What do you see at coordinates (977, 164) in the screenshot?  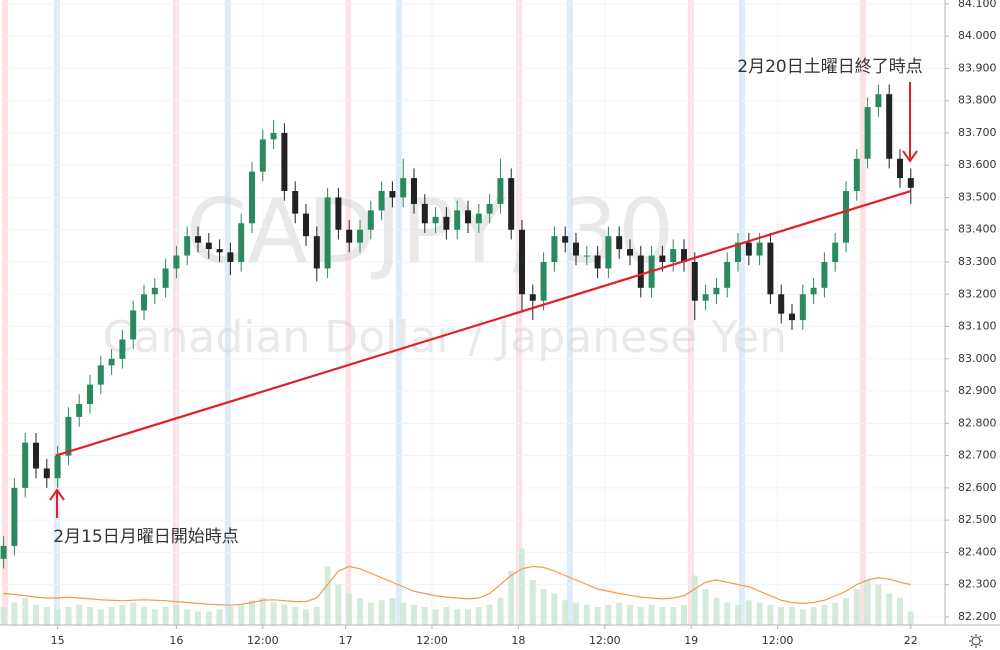 I see `y-tick-label: 83.600` at bounding box center [977, 164].